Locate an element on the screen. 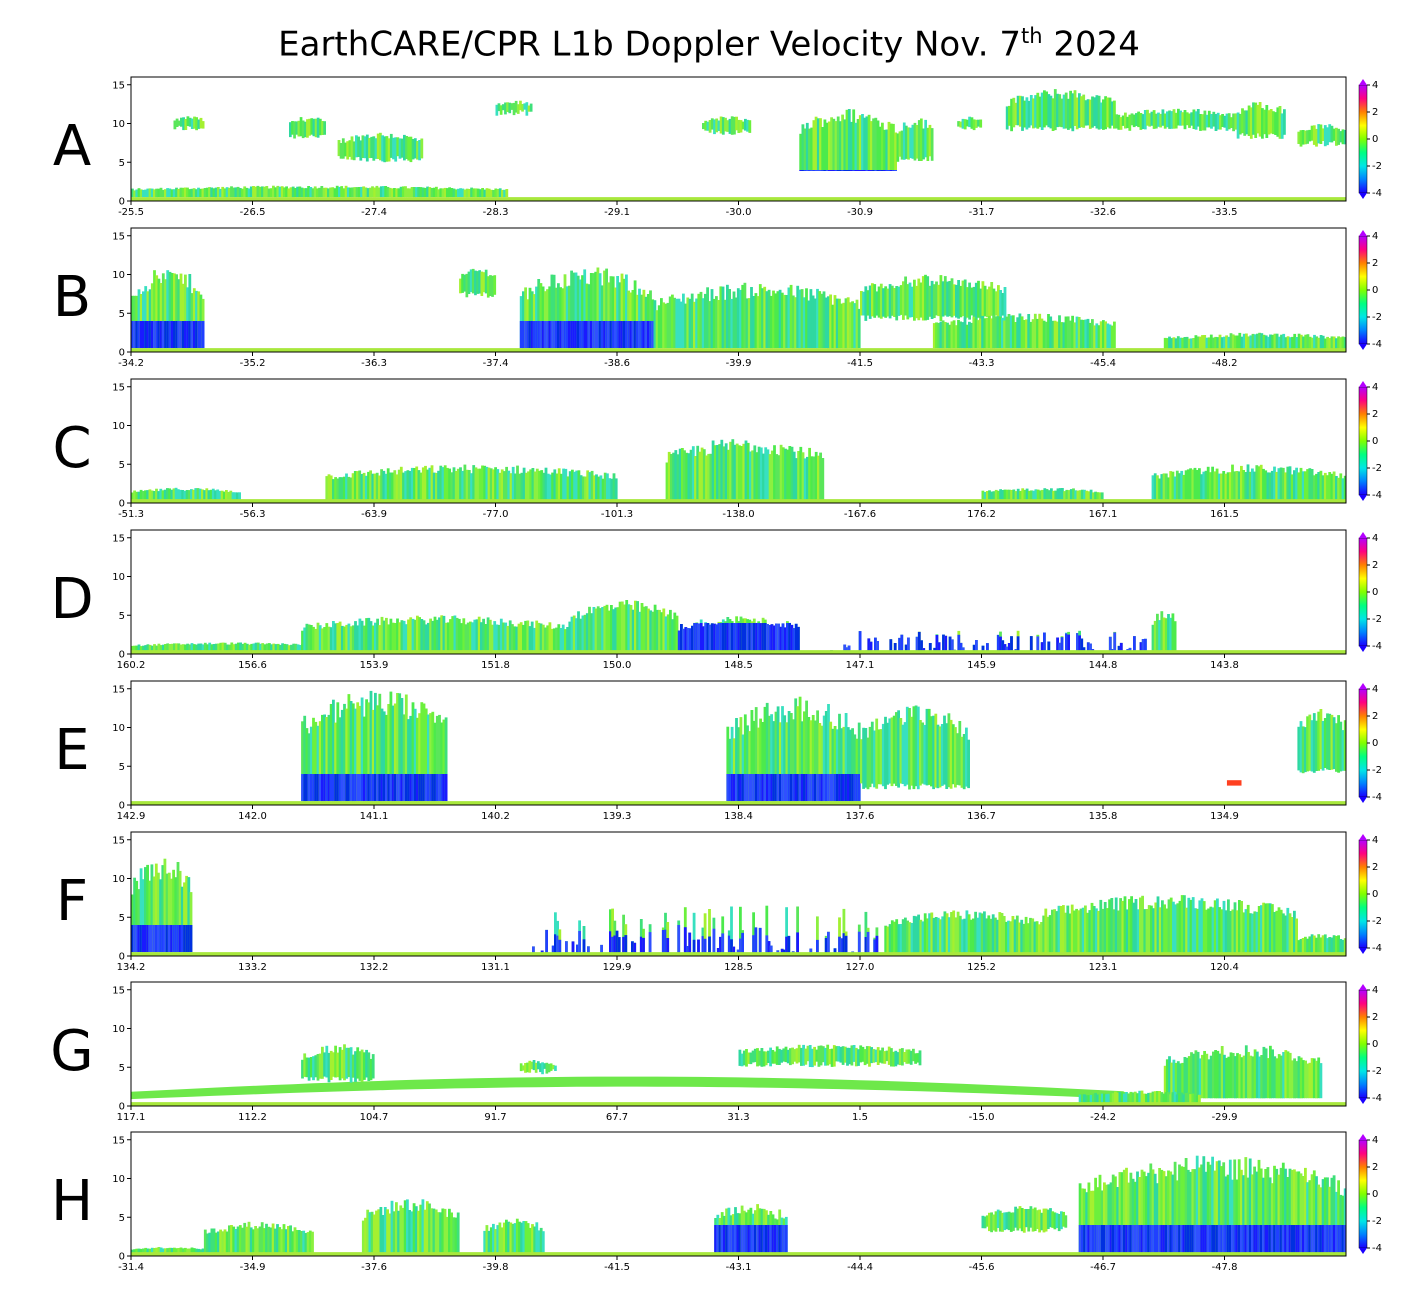  y-tick-label: 15 is located at coordinates (118, 387).